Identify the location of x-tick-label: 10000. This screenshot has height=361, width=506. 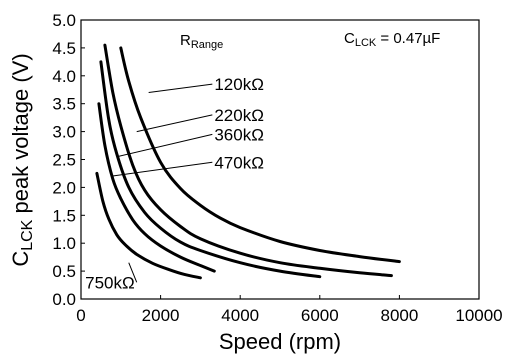
(478, 315).